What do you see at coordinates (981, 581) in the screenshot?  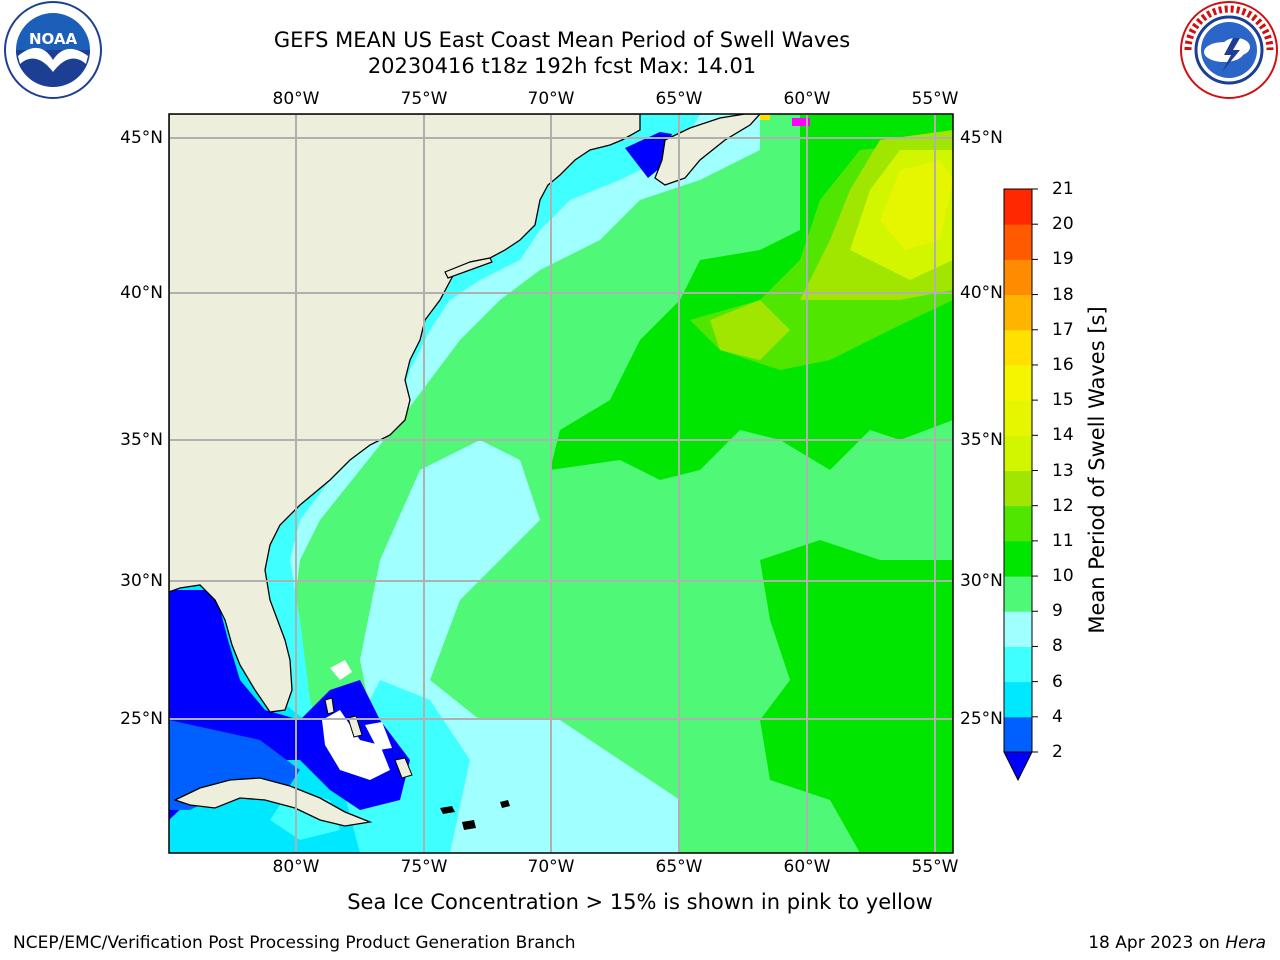 I see `lat-label-right: 30°N` at bounding box center [981, 581].